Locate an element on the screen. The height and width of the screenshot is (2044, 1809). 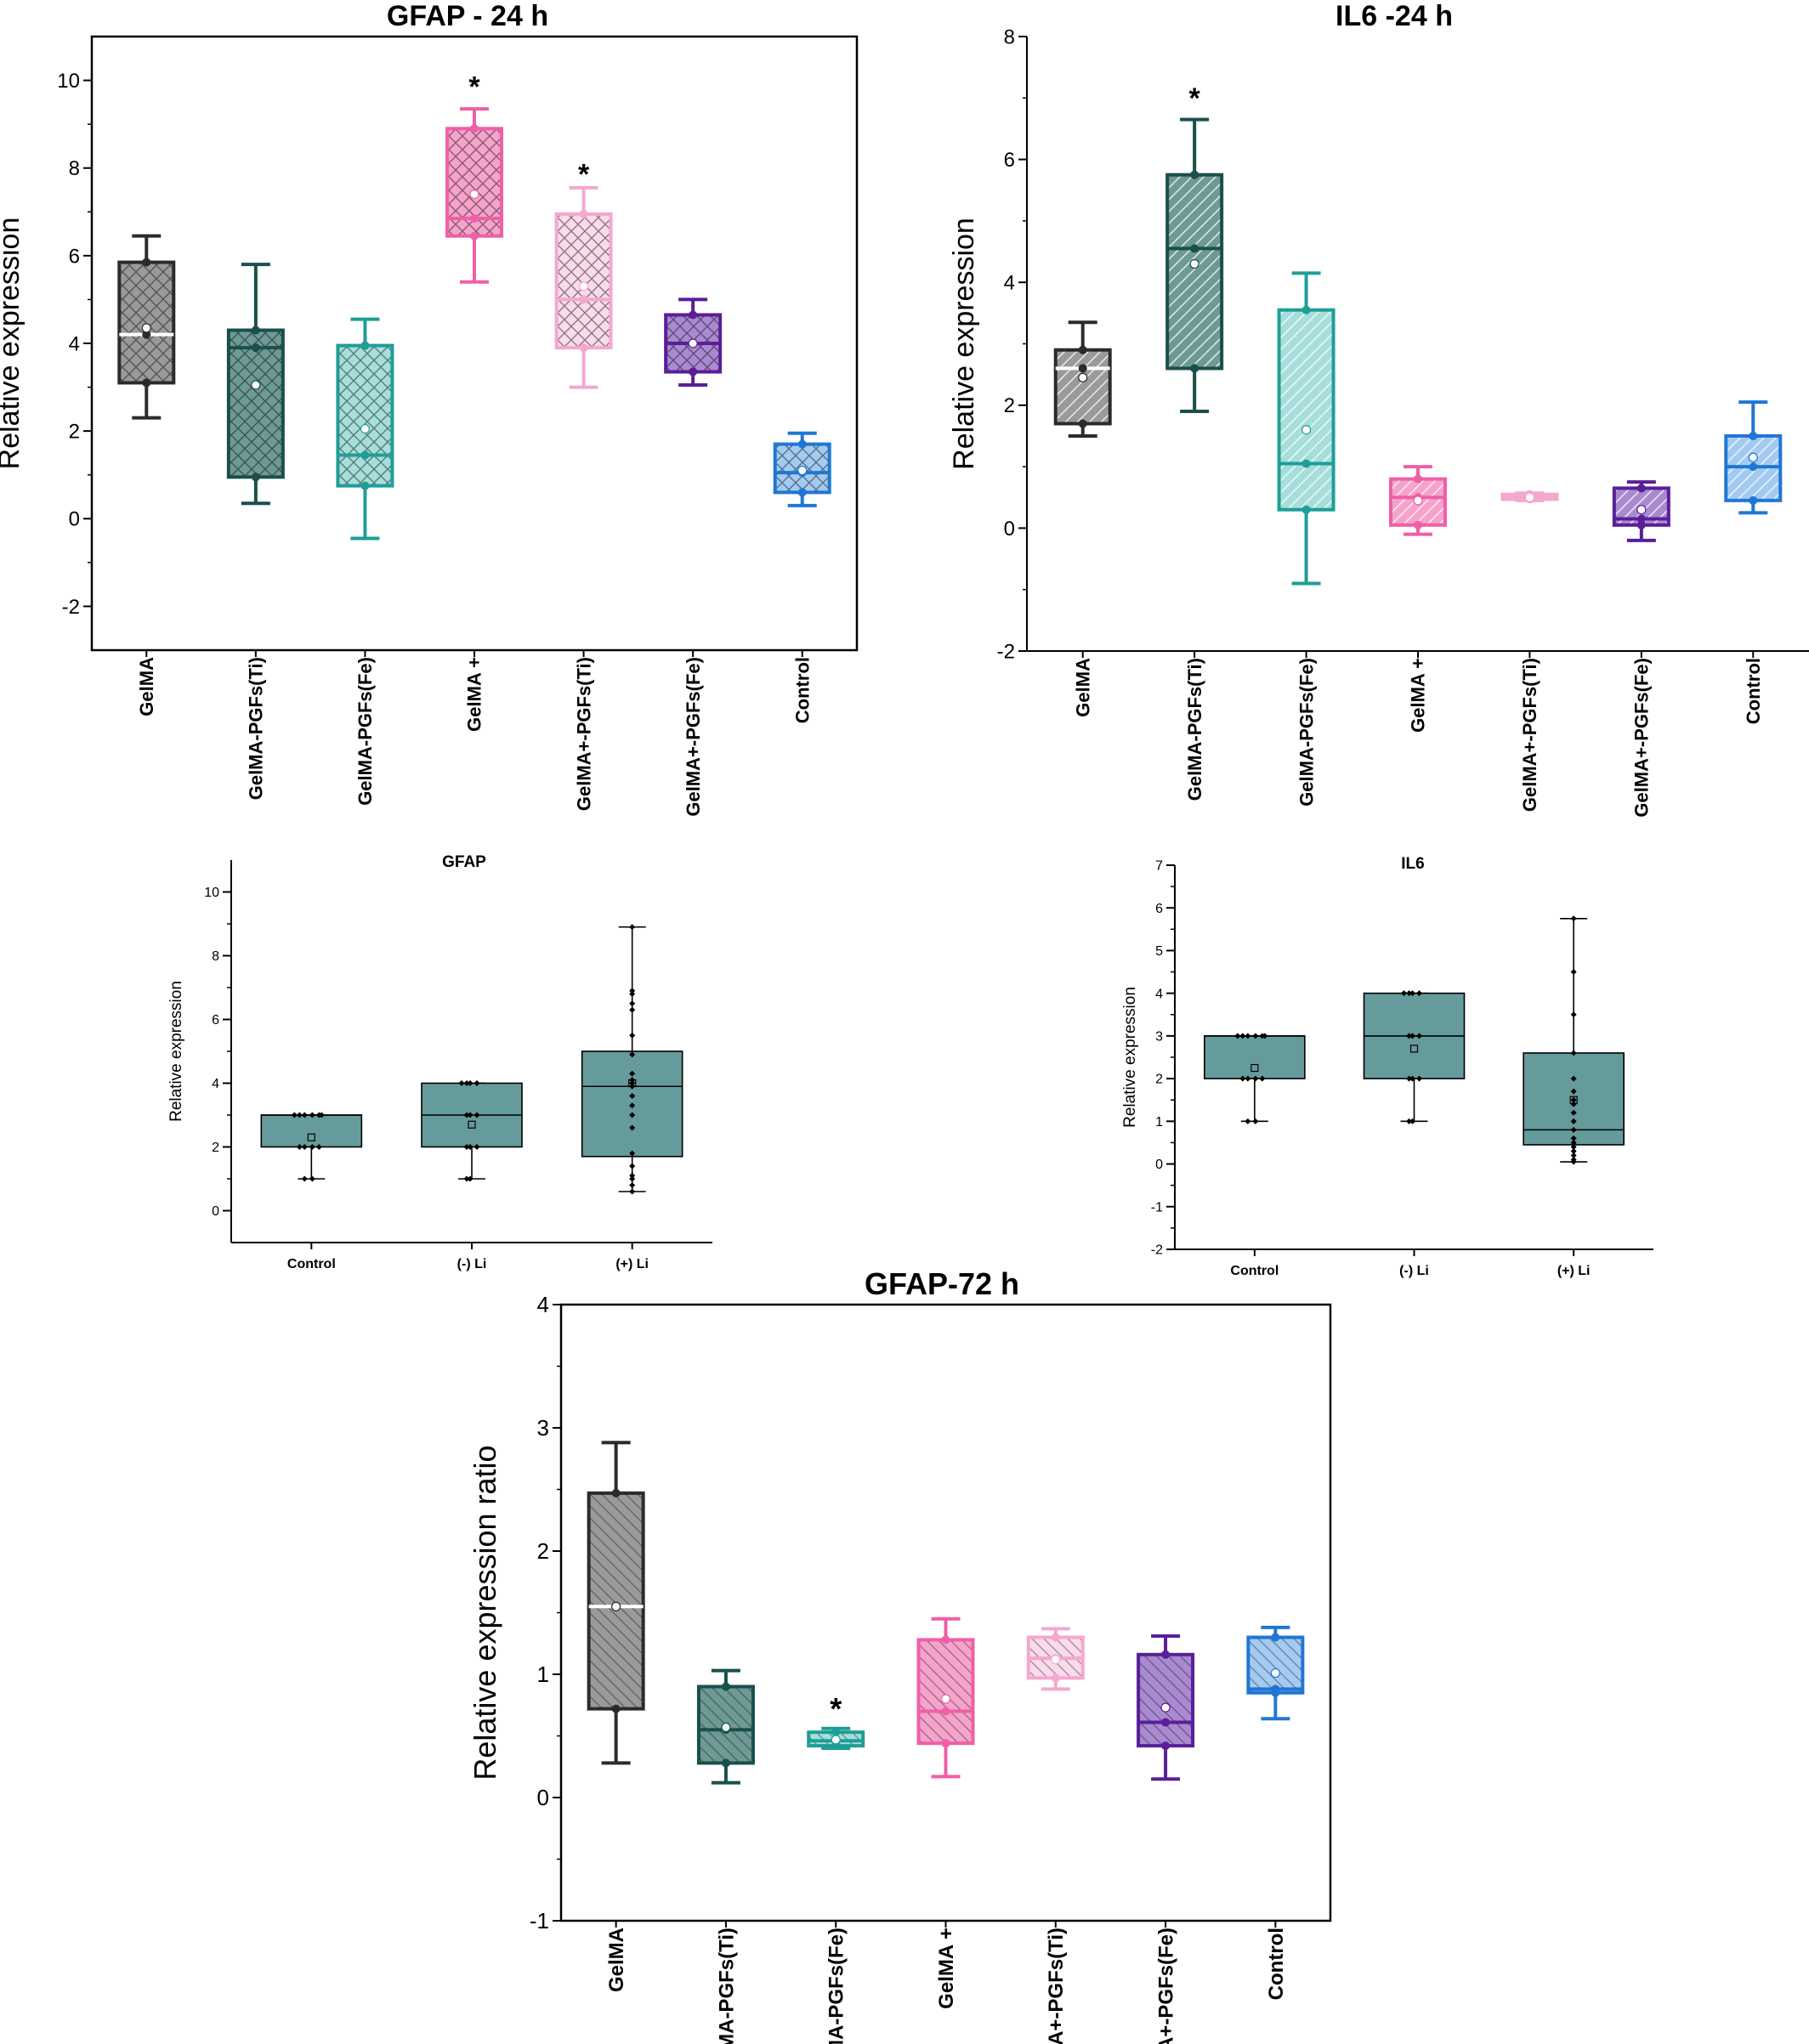
y-tick-label: -1 is located at coordinates (540, 1921).